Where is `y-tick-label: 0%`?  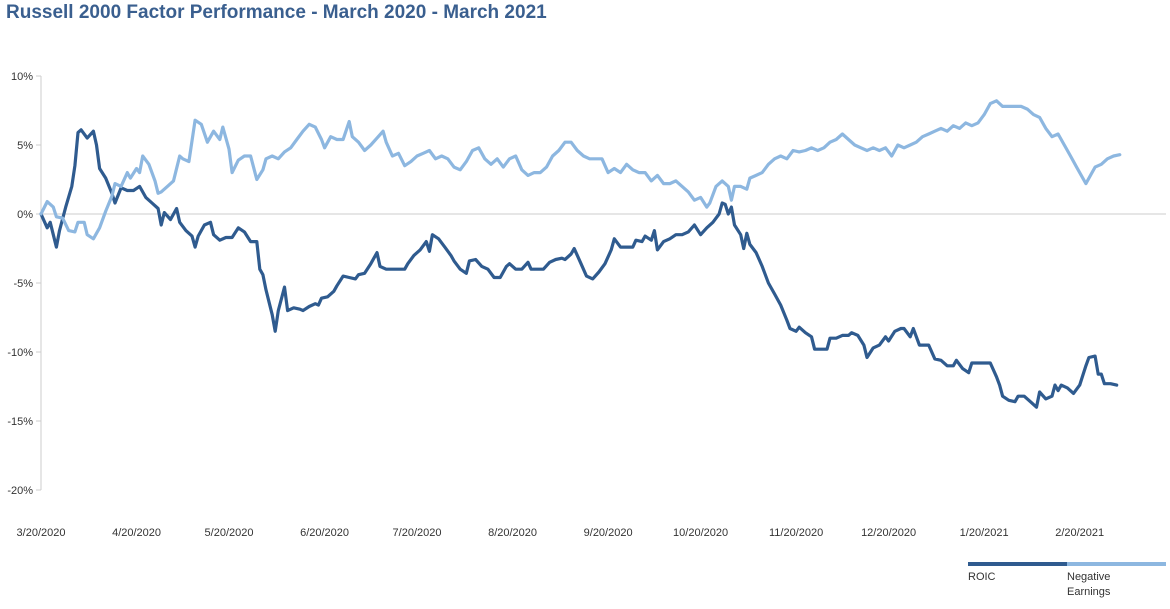 y-tick-label: 0% is located at coordinates (25, 215).